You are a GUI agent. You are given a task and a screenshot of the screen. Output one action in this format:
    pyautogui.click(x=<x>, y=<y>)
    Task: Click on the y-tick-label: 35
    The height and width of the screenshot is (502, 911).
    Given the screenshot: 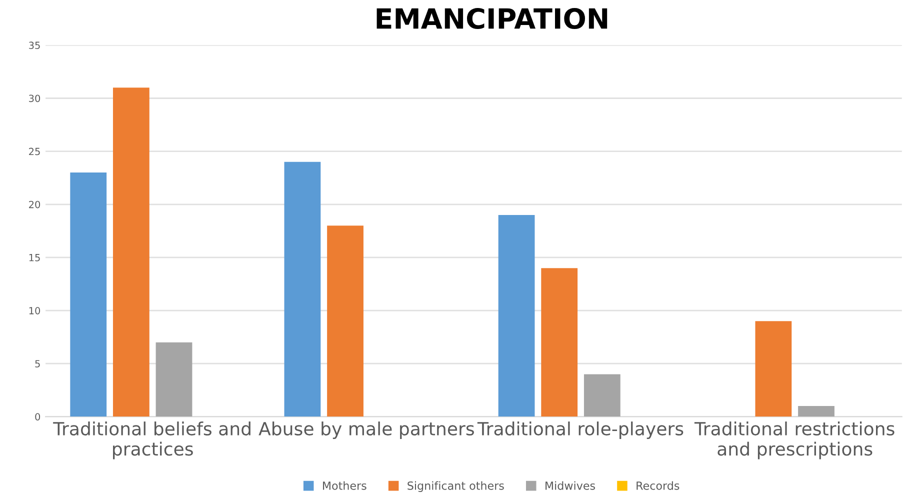 What is the action you would take?
    pyautogui.click(x=34, y=46)
    